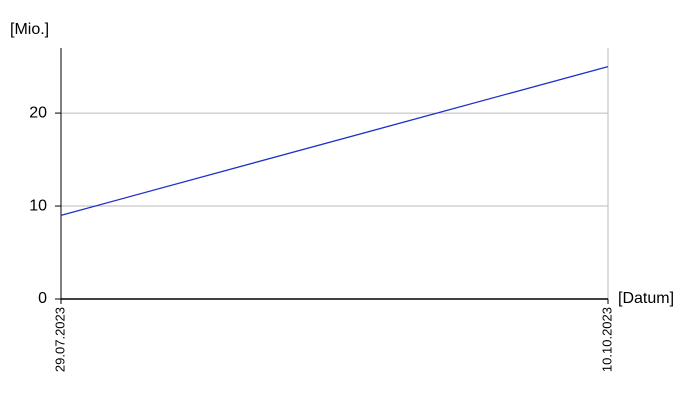 The image size is (700, 400). Describe the element at coordinates (38, 205) in the screenshot. I see `y-tick-label: 10` at that location.